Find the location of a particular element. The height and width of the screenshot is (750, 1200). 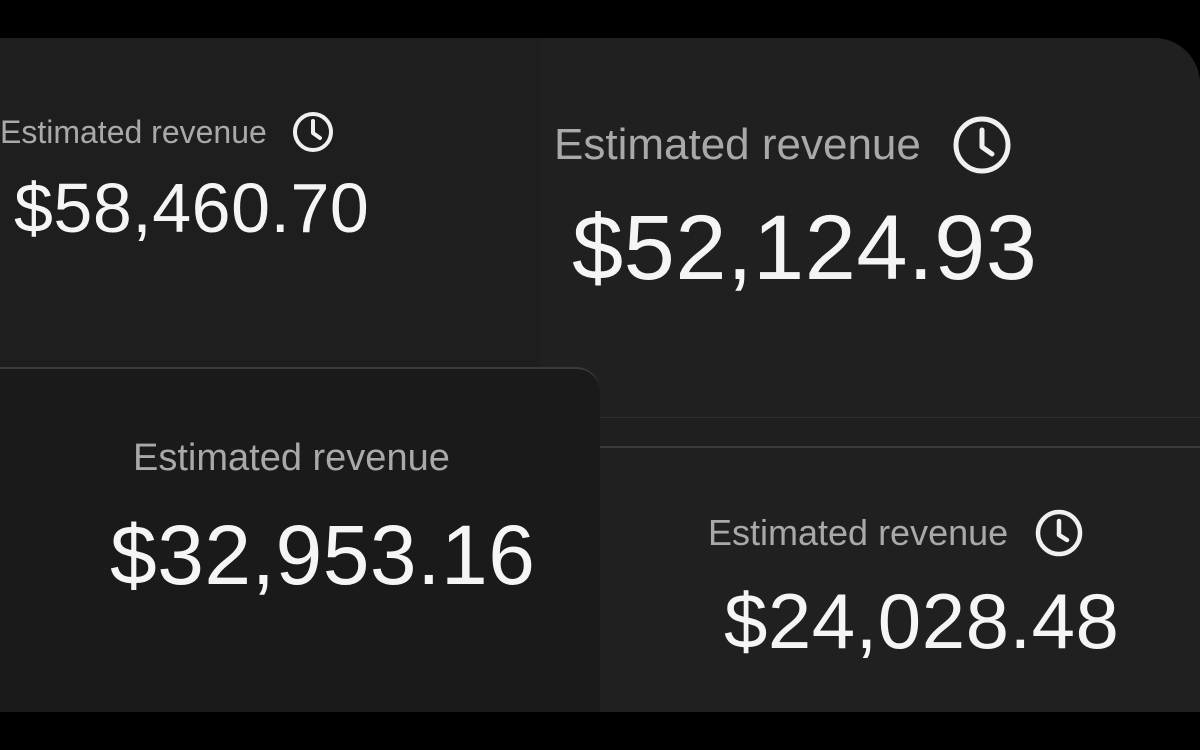

revenue-amount: $24,028.48 is located at coordinates (922, 621).